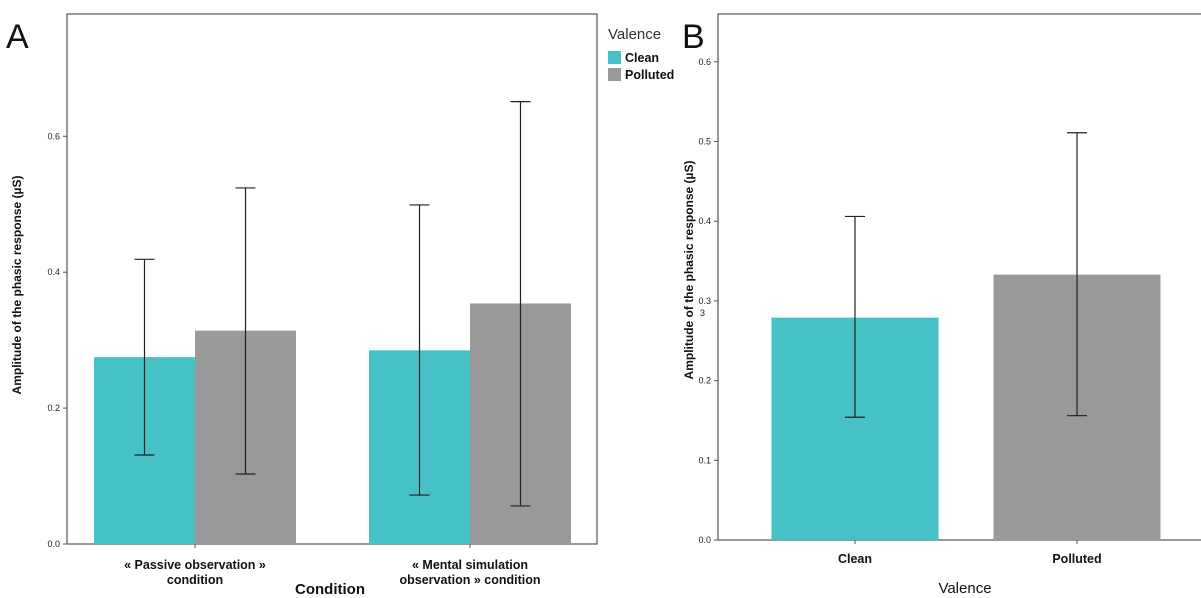  What do you see at coordinates (702, 313) in the screenshot?
I see `panel-b-y-tick-note: 3` at bounding box center [702, 313].